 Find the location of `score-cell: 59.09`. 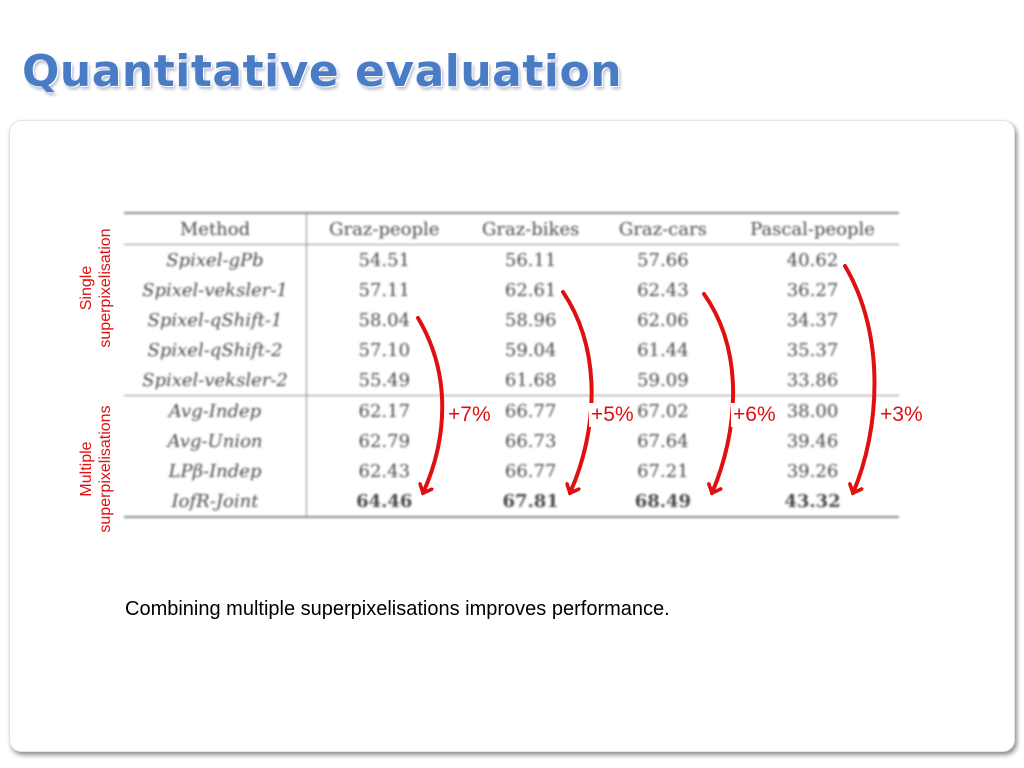

score-cell: 59.09 is located at coordinates (663, 380).